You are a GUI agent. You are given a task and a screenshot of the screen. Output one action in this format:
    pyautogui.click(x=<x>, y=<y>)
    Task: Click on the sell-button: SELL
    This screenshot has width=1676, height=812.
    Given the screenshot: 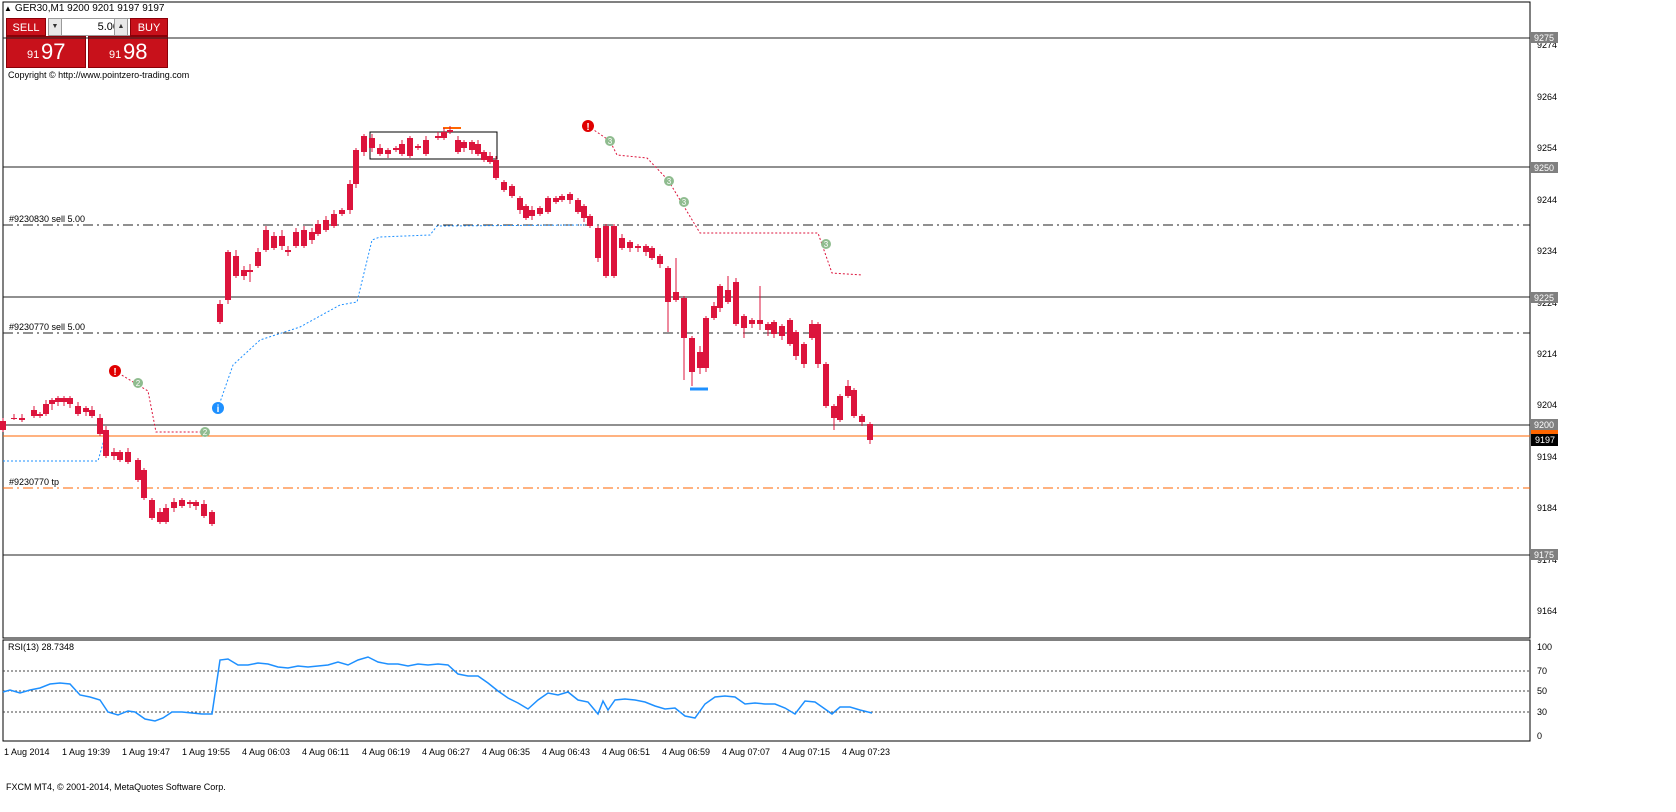 What is the action you would take?
    pyautogui.click(x=26, y=27)
    